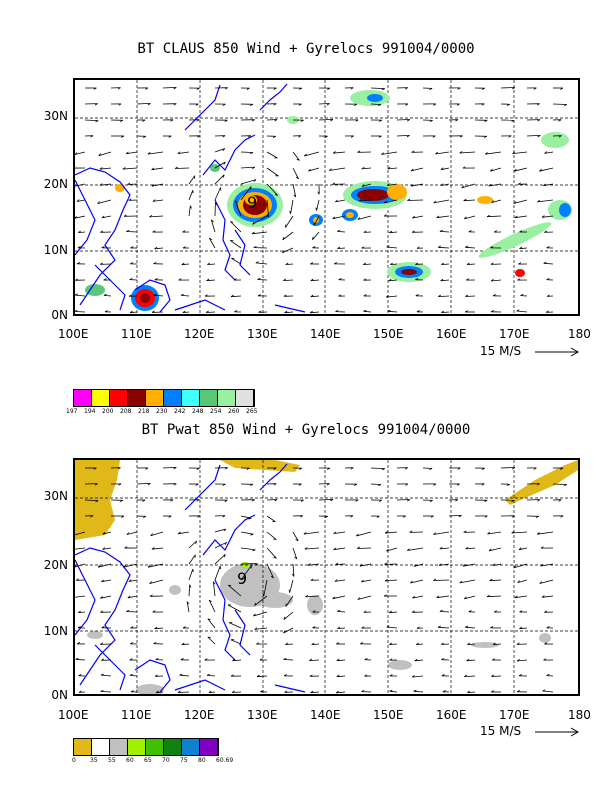  Describe the element at coordinates (144, 411) in the screenshot. I see `colorbar-label: 218` at that location.